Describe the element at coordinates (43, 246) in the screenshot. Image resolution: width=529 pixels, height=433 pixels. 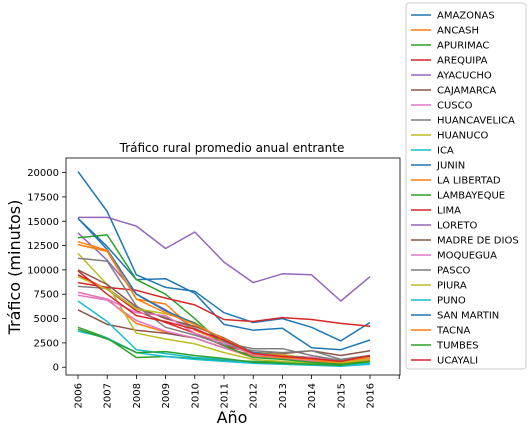
I see `y-tick-label: 12500` at that location.